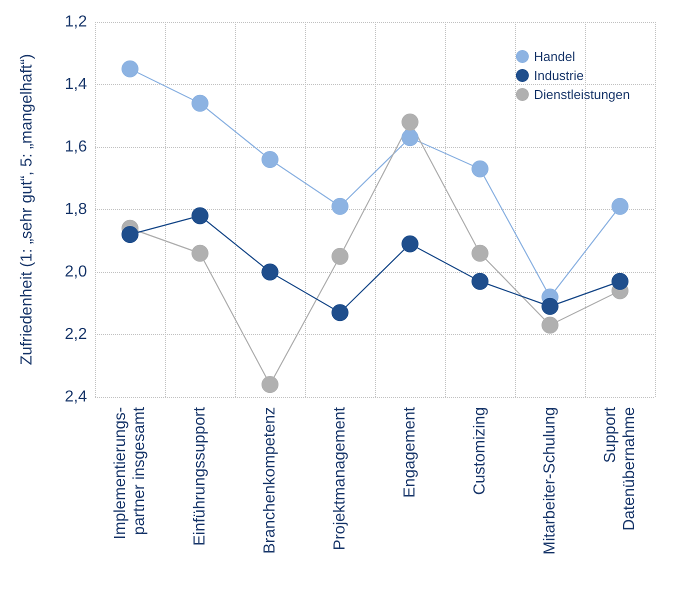 The height and width of the screenshot is (609, 685). Describe the element at coordinates (76, 22) in the screenshot. I see `y-tick-label: 1,2` at that location.